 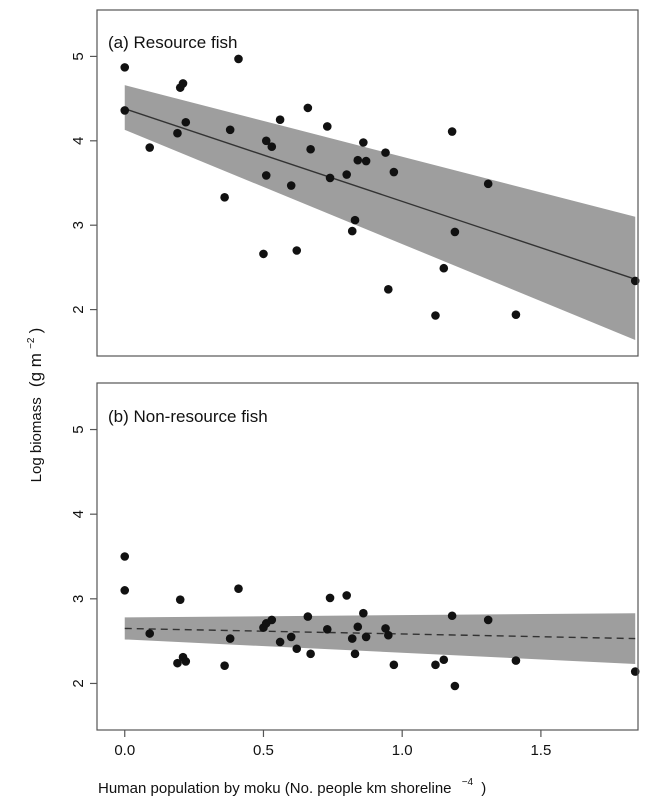 I want to click on fit-line, so click(x=380, y=633).